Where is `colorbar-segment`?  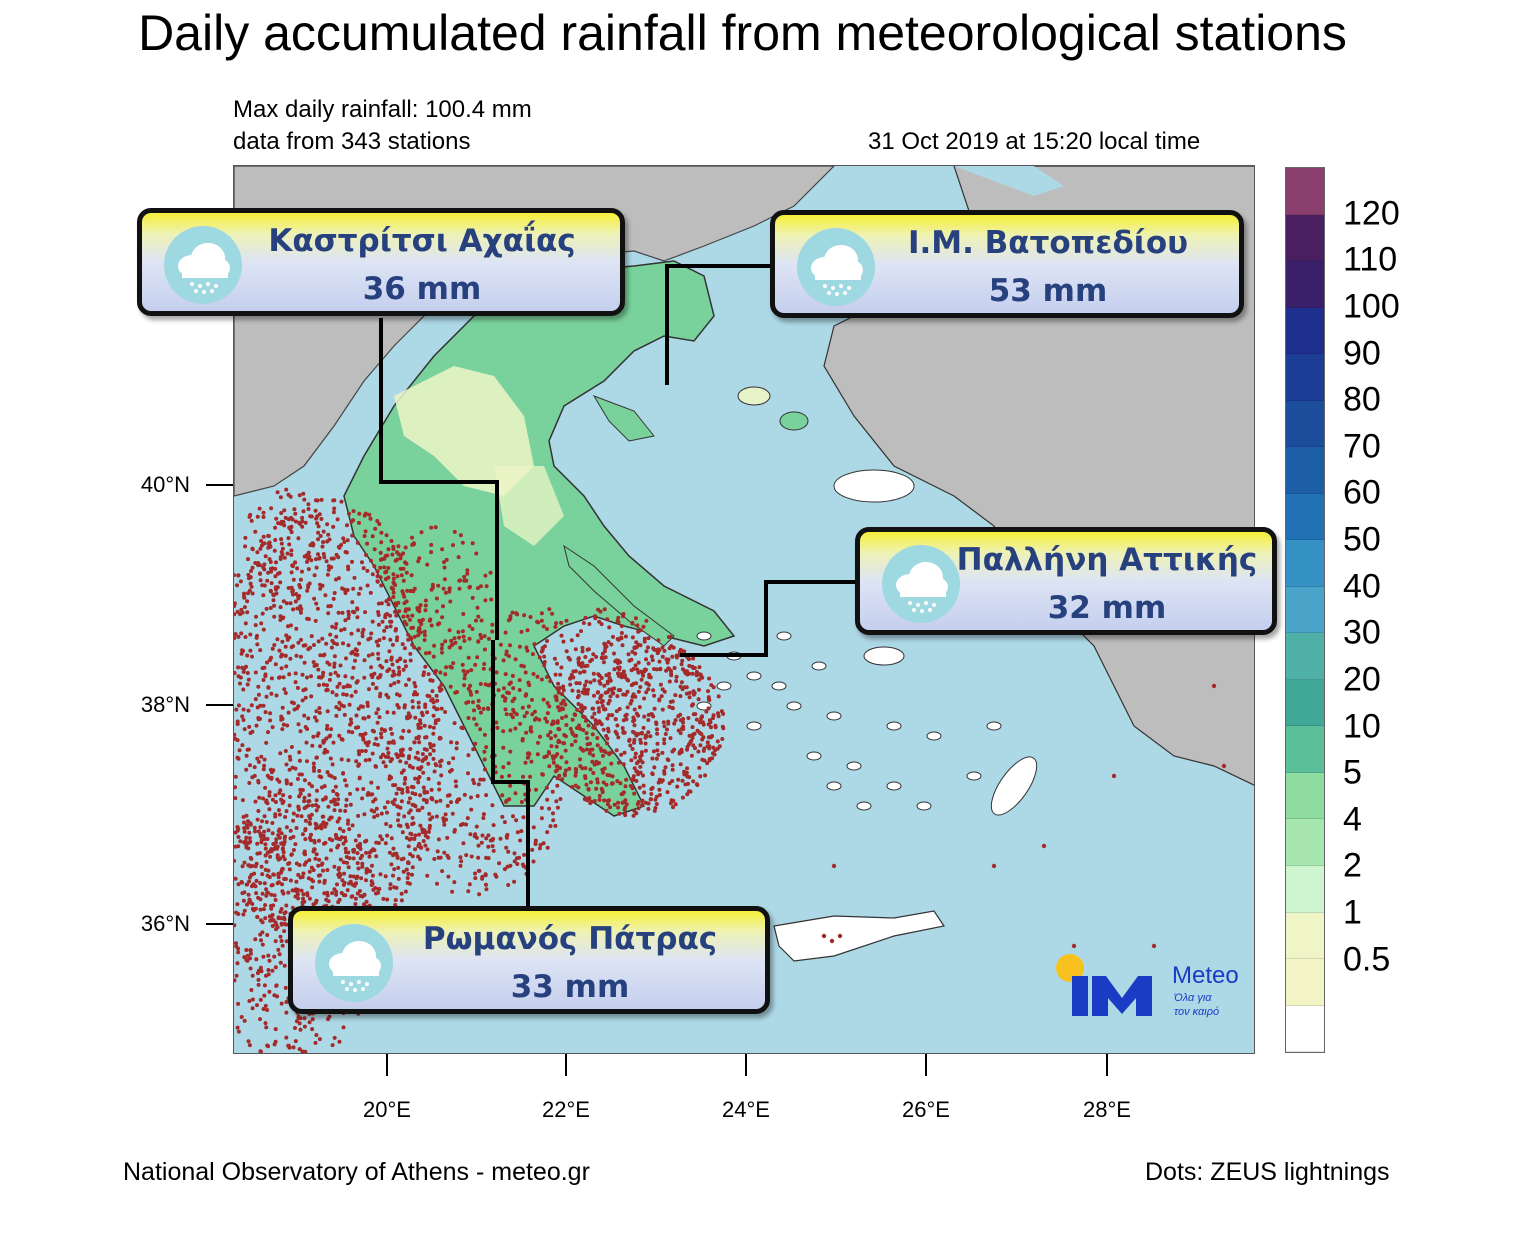 colorbar-segment is located at coordinates (1305, 331).